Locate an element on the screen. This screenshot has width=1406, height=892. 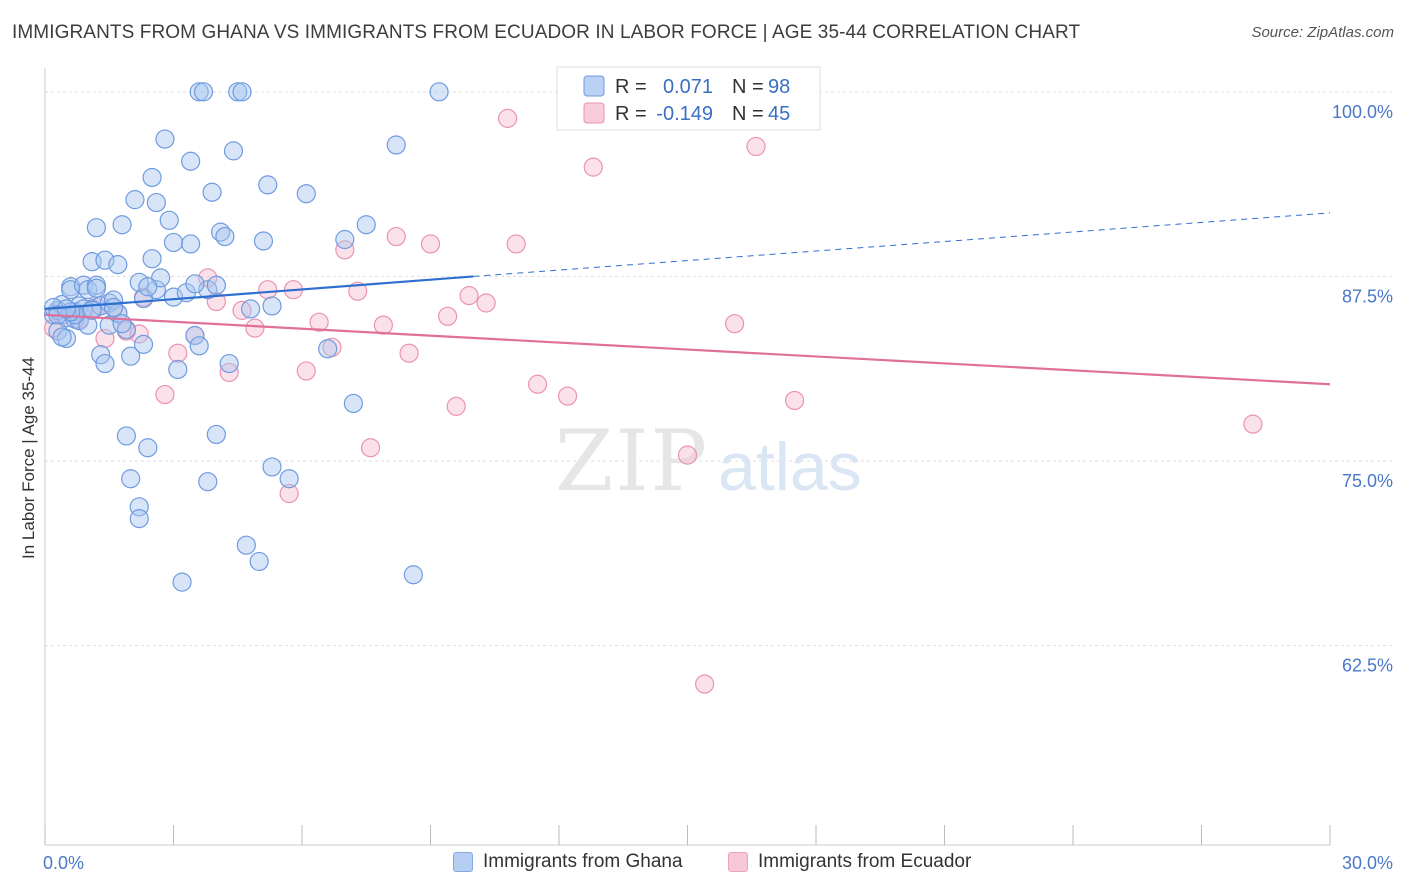
series-legend-ecuador-swatch is located at coordinates (738, 862).